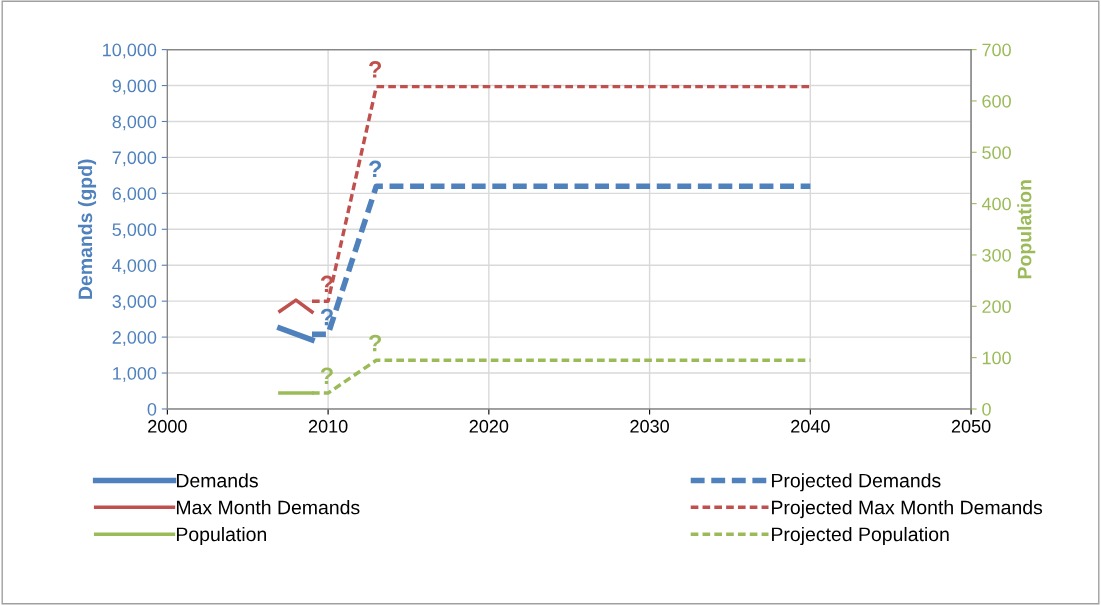 This screenshot has width=1101, height=605. I want to click on y2-tick-label: 600, so click(996, 101).